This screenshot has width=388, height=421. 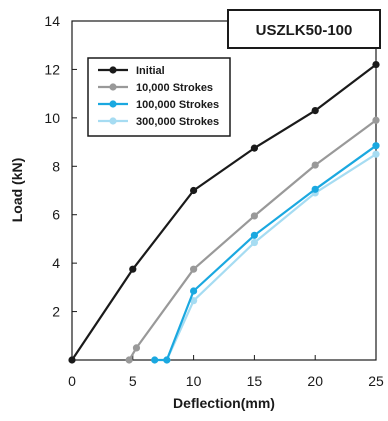 I want to click on y-tick-label: 2, so click(x=56, y=312).